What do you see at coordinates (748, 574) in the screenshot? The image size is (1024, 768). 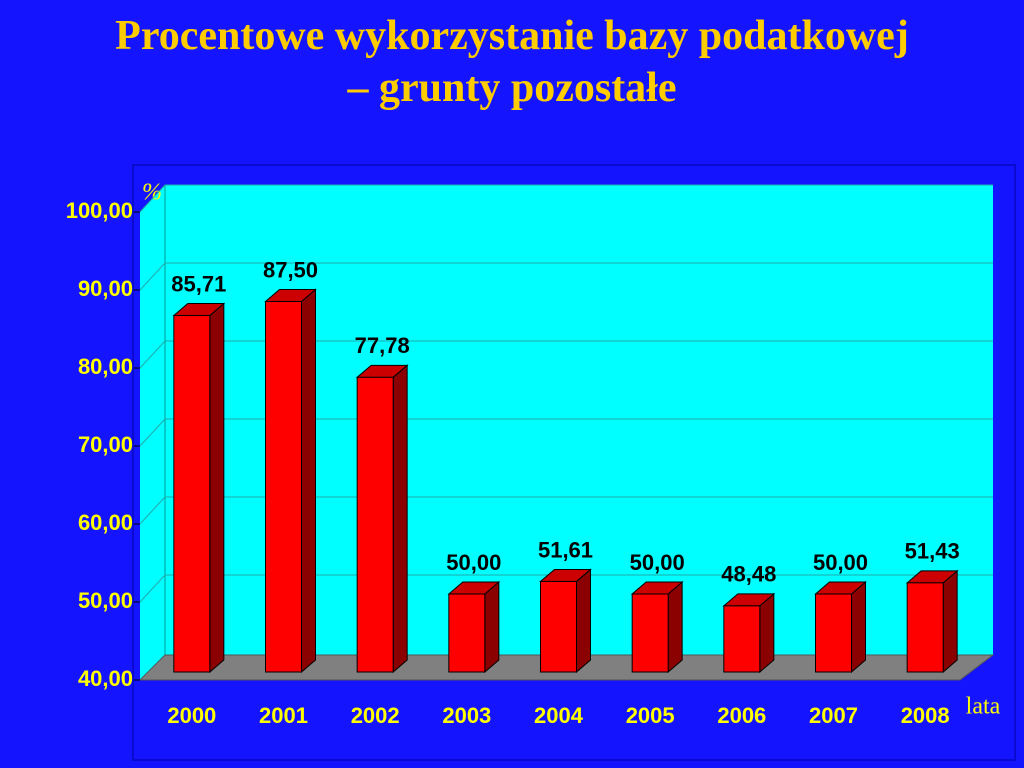 I see `value-label: 48,48` at bounding box center [748, 574].